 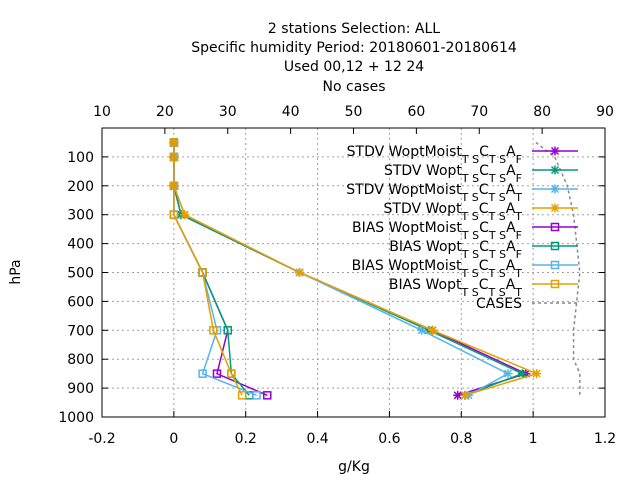 I want to click on legend-entry: BIAS WoptMoistT SCT SAT, so click(x=465, y=269).